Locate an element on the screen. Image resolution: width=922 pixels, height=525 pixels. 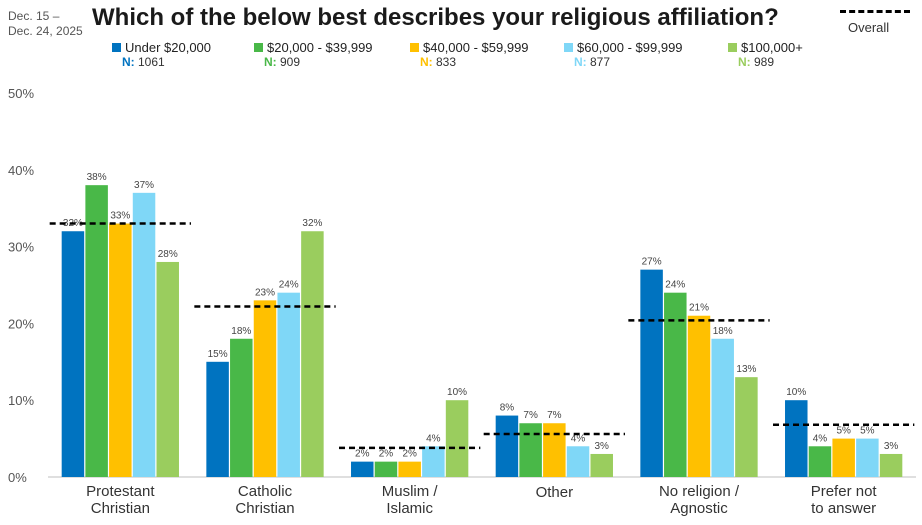
legend-item-4: $60,000 - $99,999 is located at coordinates (623, 47).